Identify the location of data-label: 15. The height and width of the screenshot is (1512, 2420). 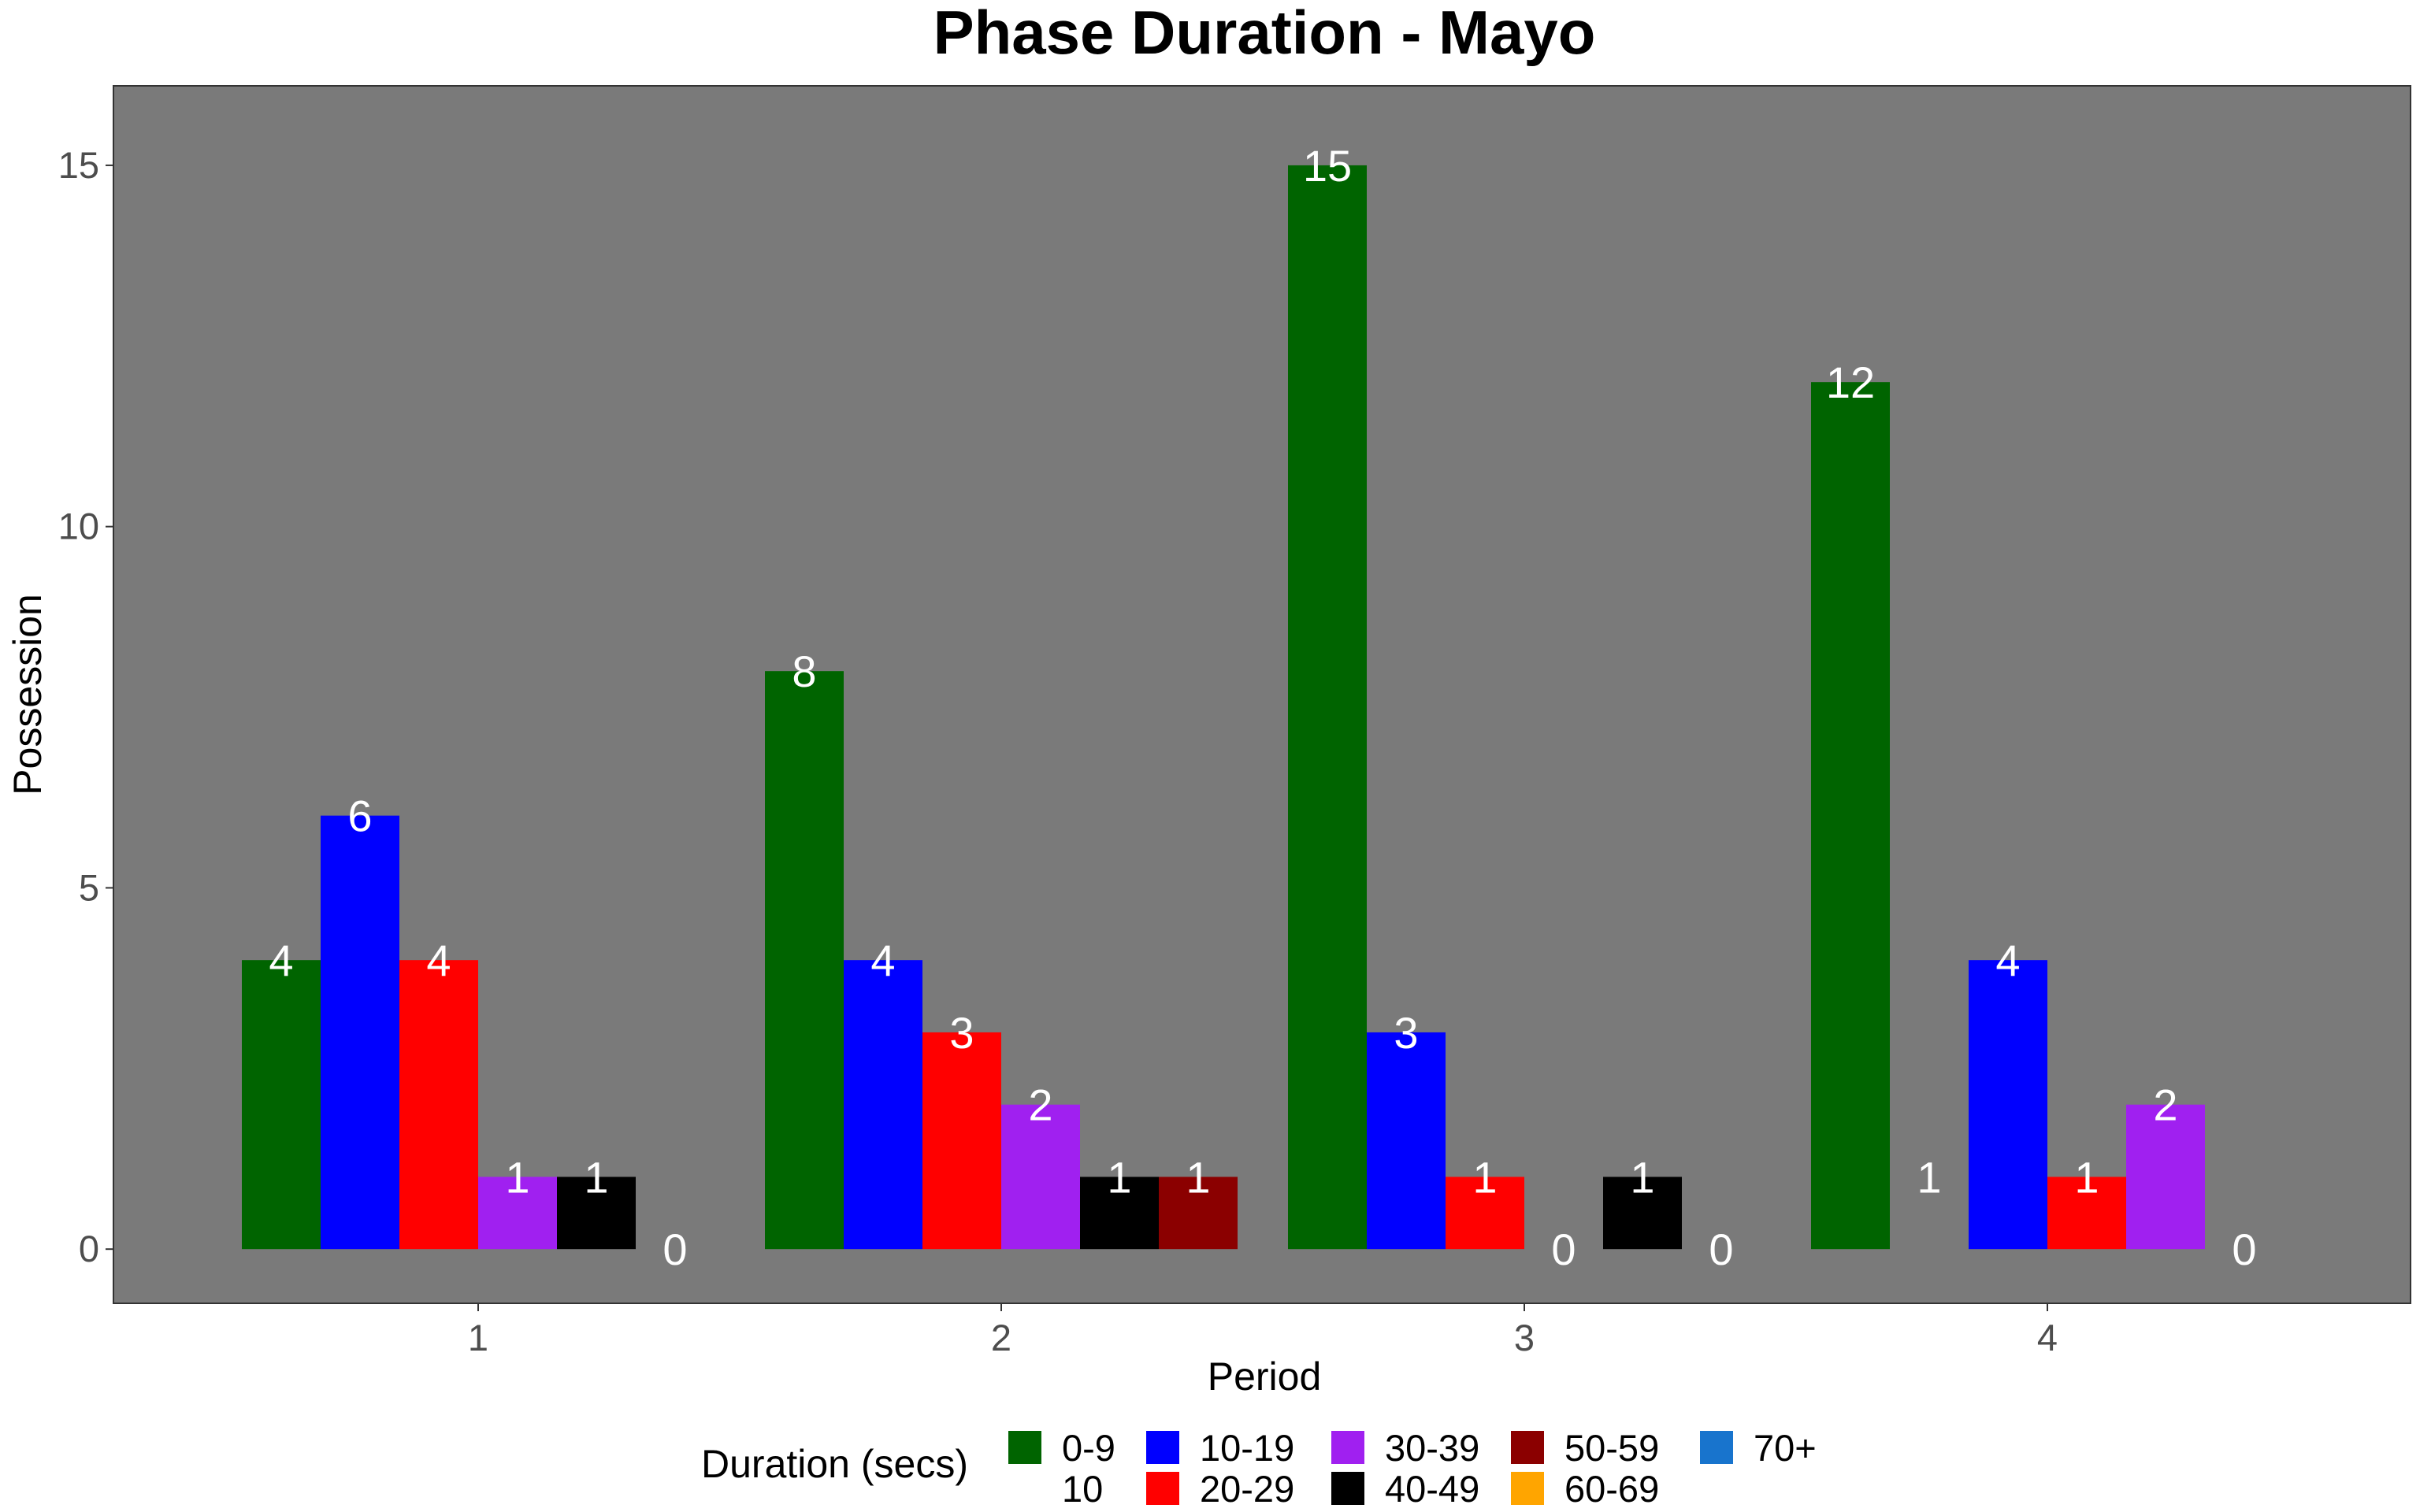
(1327, 166).